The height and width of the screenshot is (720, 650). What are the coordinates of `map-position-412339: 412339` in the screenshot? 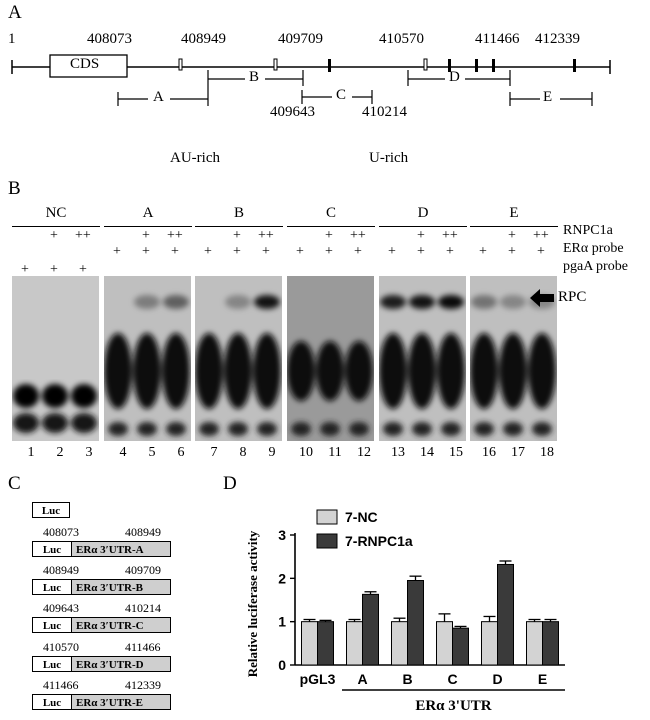 It's located at (557, 39).